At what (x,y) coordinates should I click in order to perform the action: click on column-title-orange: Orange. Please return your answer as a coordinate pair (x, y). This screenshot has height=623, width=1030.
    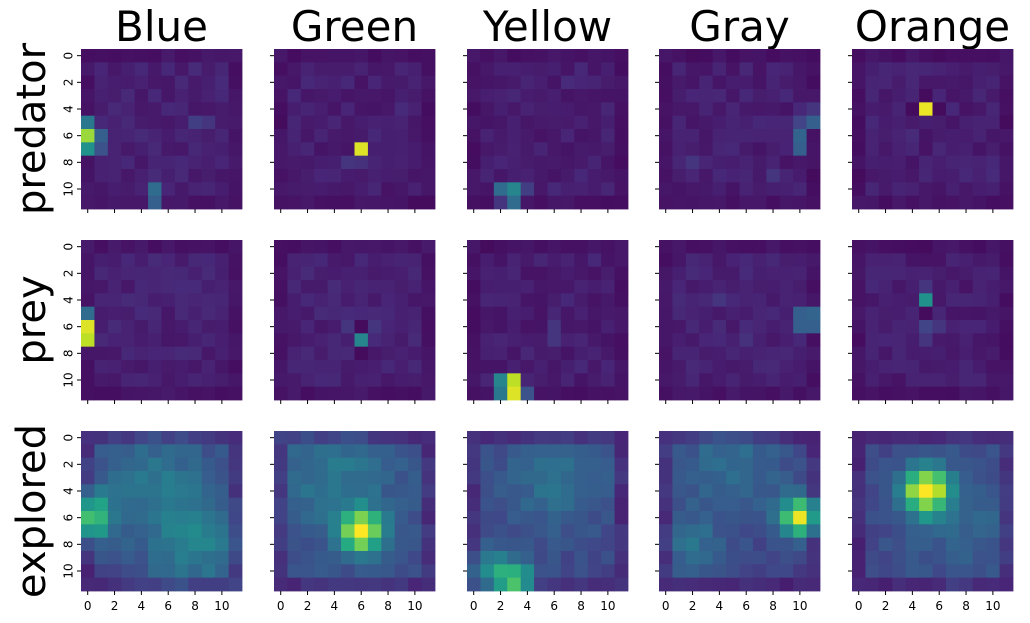
    Looking at the image, I should click on (932, 26).